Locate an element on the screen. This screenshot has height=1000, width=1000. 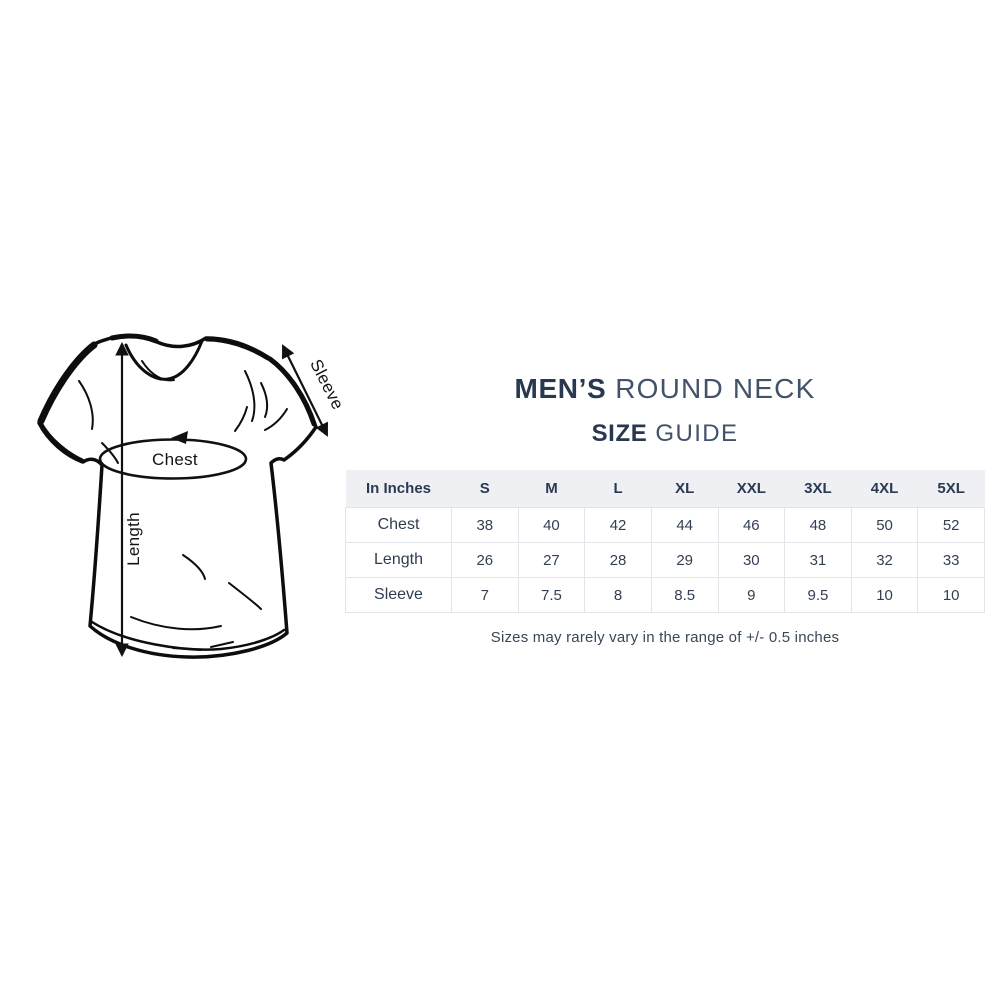
page-title: MEN’S ROUND NECK is located at coordinates (665, 389).